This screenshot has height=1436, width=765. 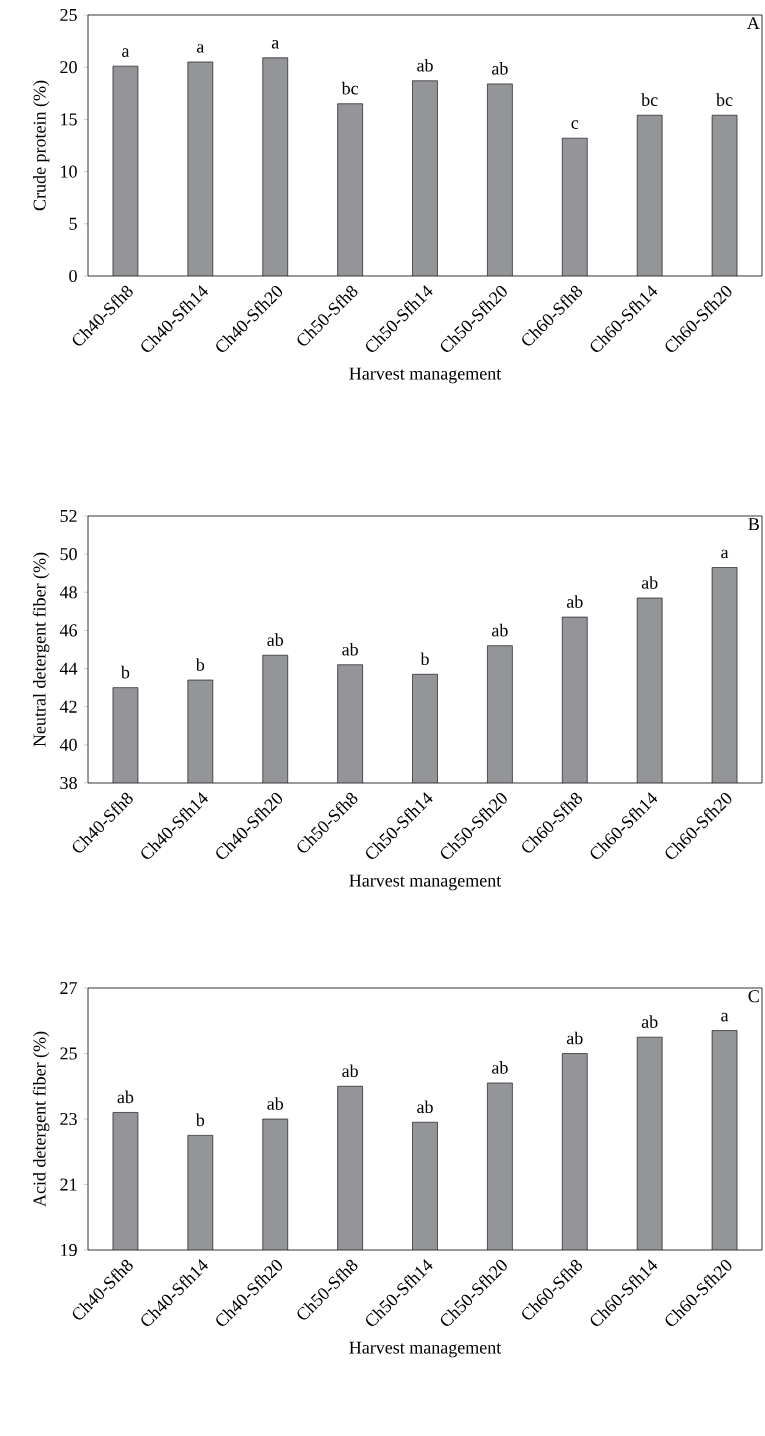 What do you see at coordinates (68, 1119) in the screenshot?
I see `y-tick-label: 23` at bounding box center [68, 1119].